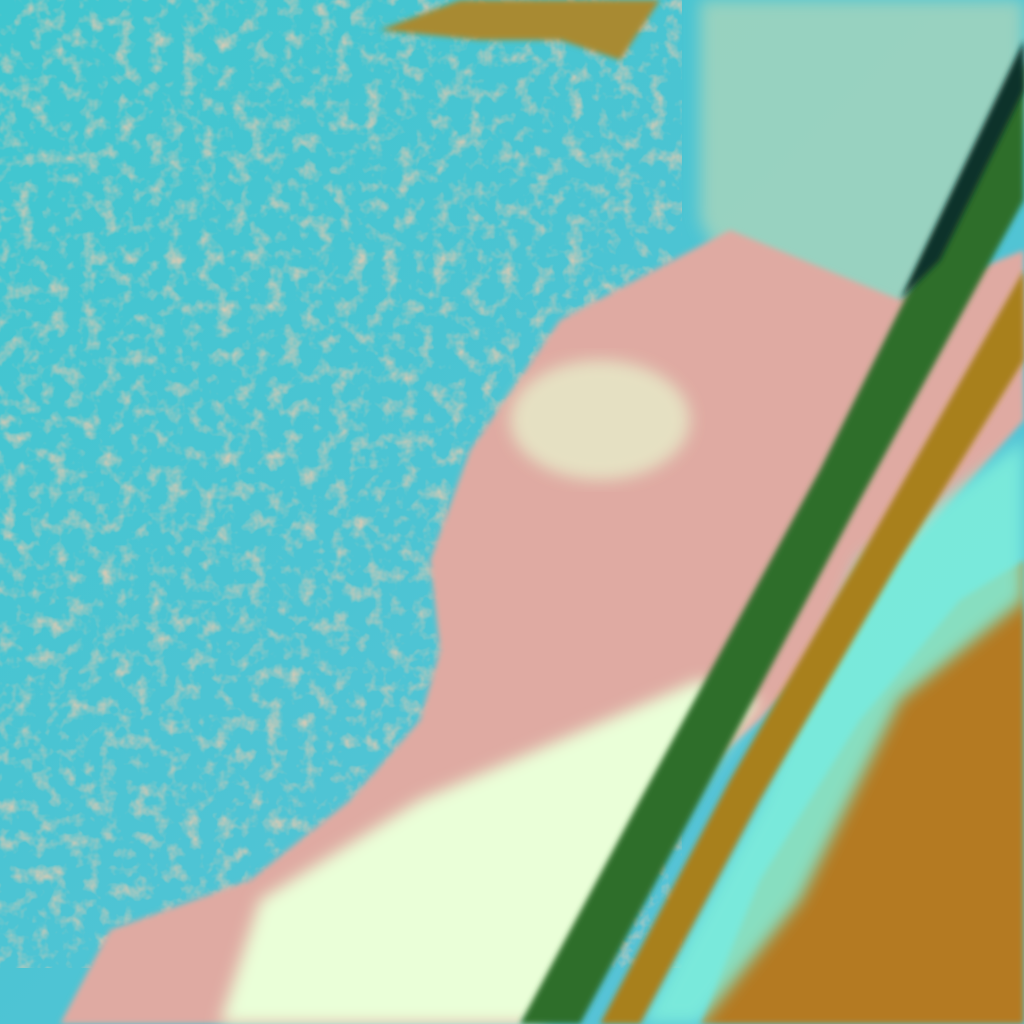 The width and height of the screenshot is (1024, 1024). I want to click on inland-cloud, so click(600, 420).